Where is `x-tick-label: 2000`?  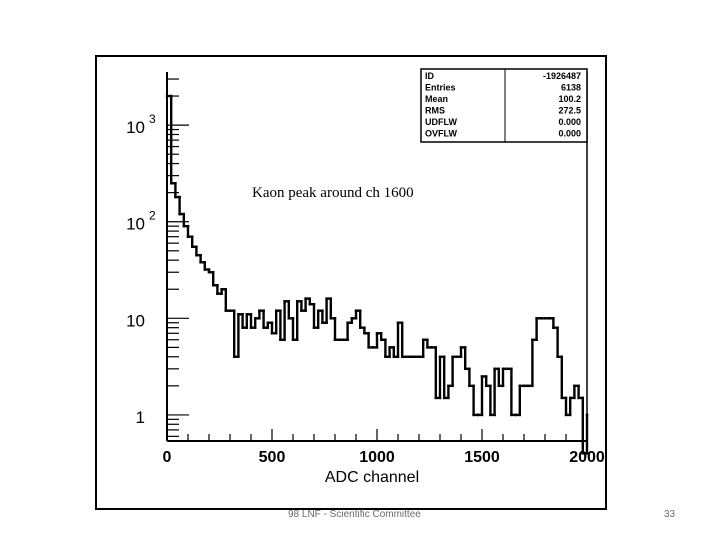 x-tick-label: 2000 is located at coordinates (587, 457).